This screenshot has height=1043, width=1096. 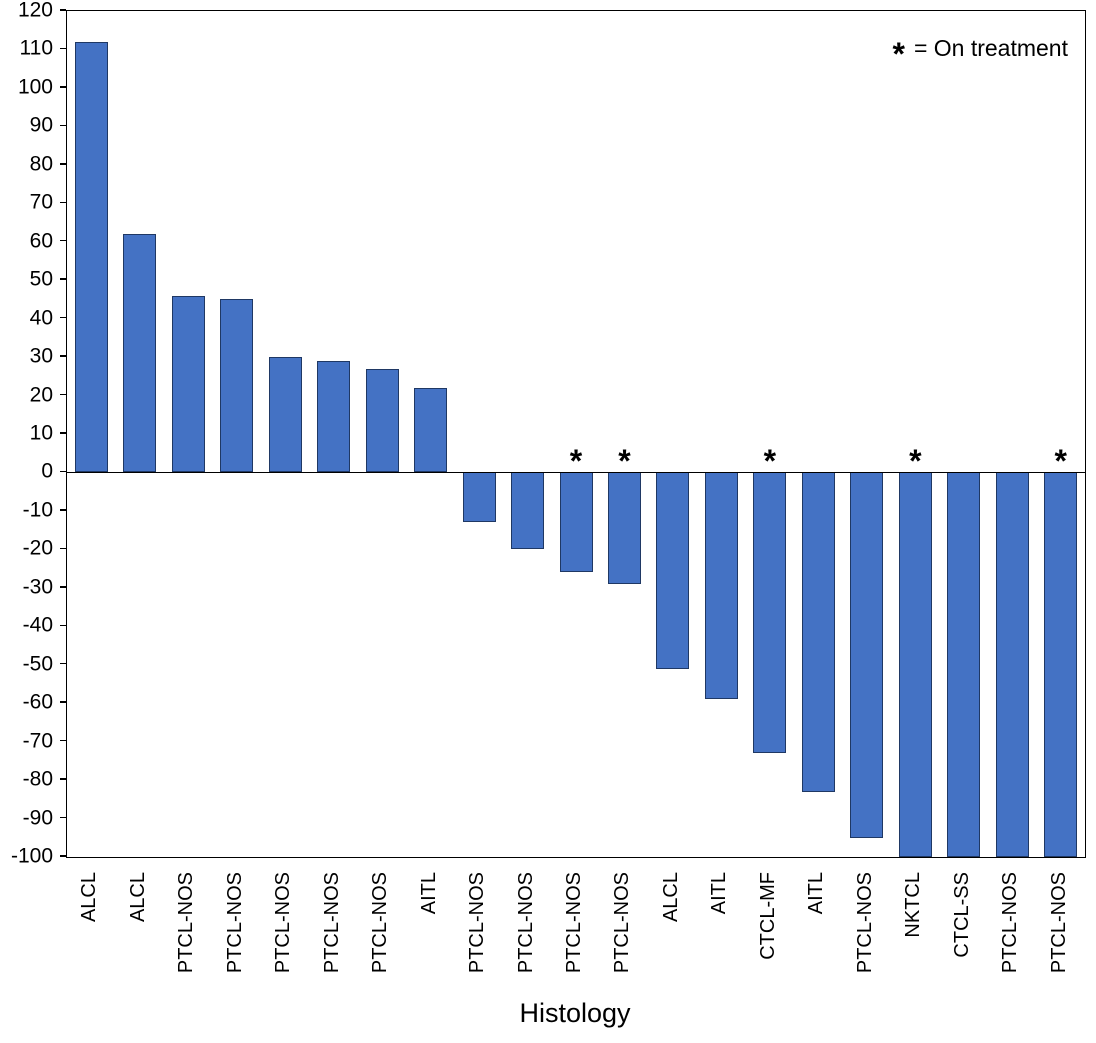 What do you see at coordinates (37, 510) in the screenshot?
I see `y-tick-label: -10` at bounding box center [37, 510].